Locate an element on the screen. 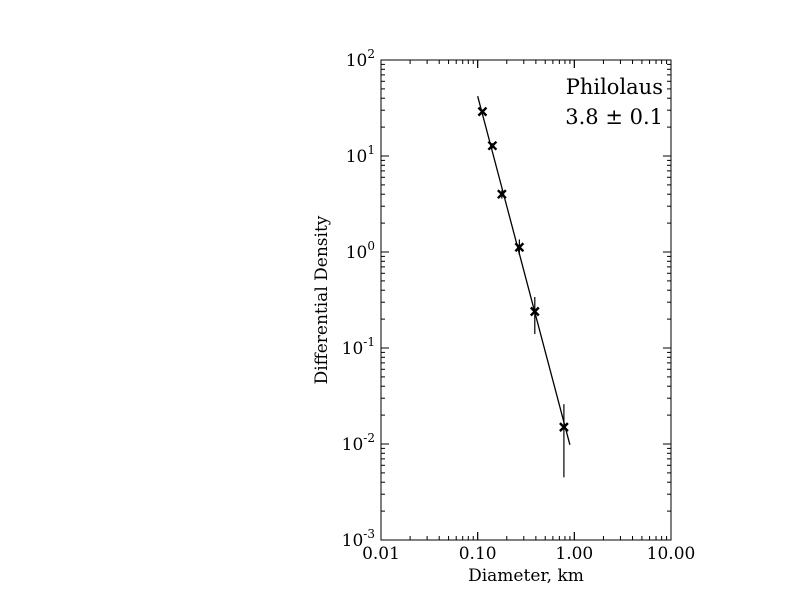 This screenshot has height=600, width=800. annotation-name: Philolaus is located at coordinates (614, 87).